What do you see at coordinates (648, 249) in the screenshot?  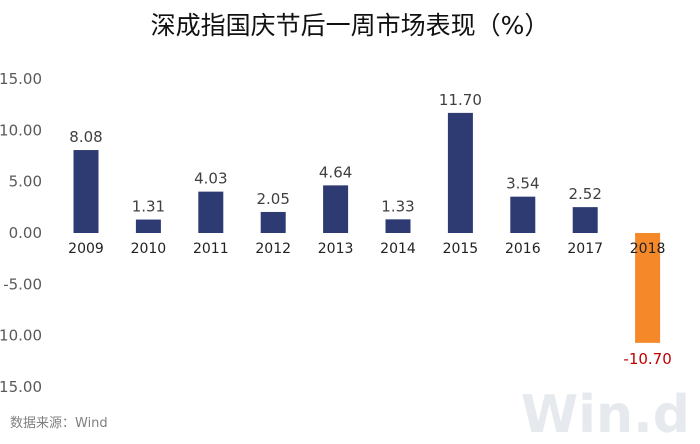 I see `x-tick-label: 2018` at bounding box center [648, 249].